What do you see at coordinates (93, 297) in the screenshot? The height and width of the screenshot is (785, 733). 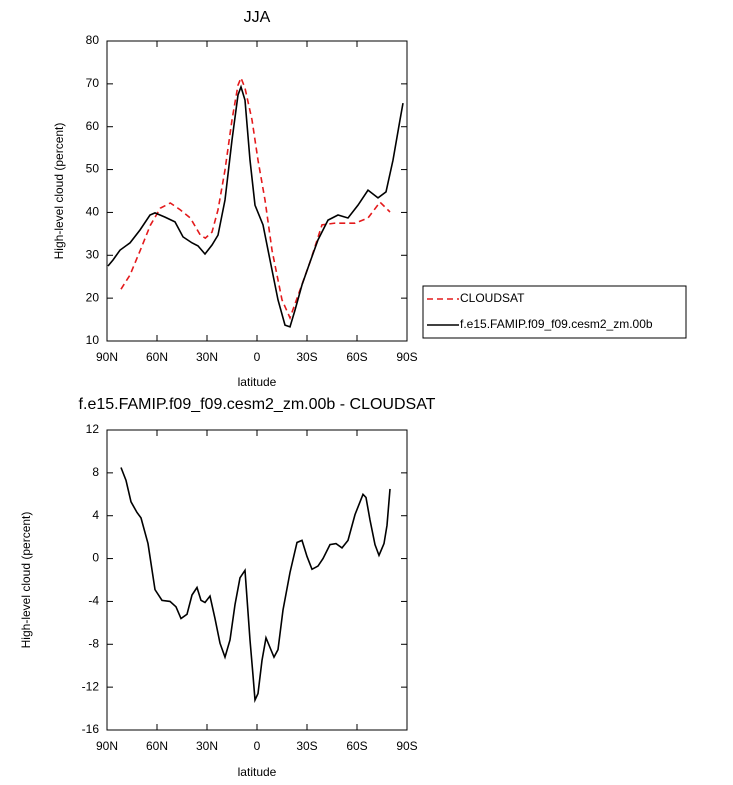 I see `y-tick-label: 20` at bounding box center [93, 297].